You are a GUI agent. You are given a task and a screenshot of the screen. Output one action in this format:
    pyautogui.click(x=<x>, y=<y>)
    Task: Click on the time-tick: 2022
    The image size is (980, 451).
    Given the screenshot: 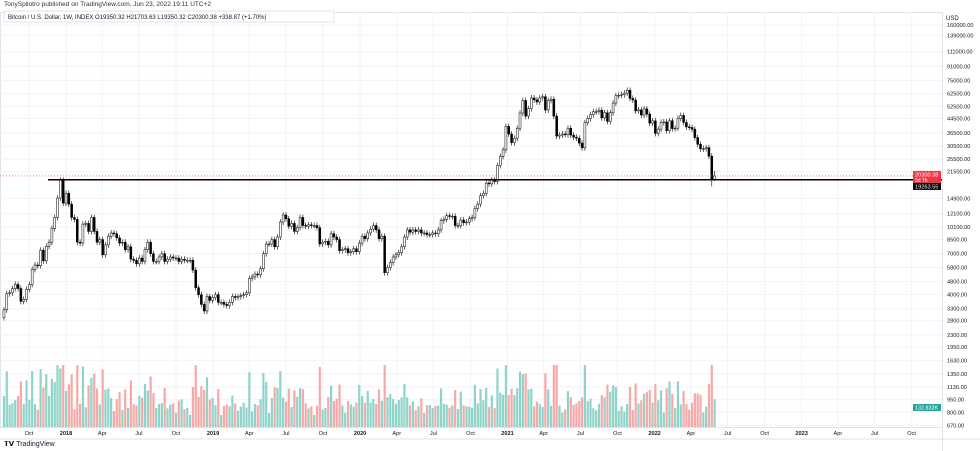 What is the action you would take?
    pyautogui.click(x=654, y=434)
    